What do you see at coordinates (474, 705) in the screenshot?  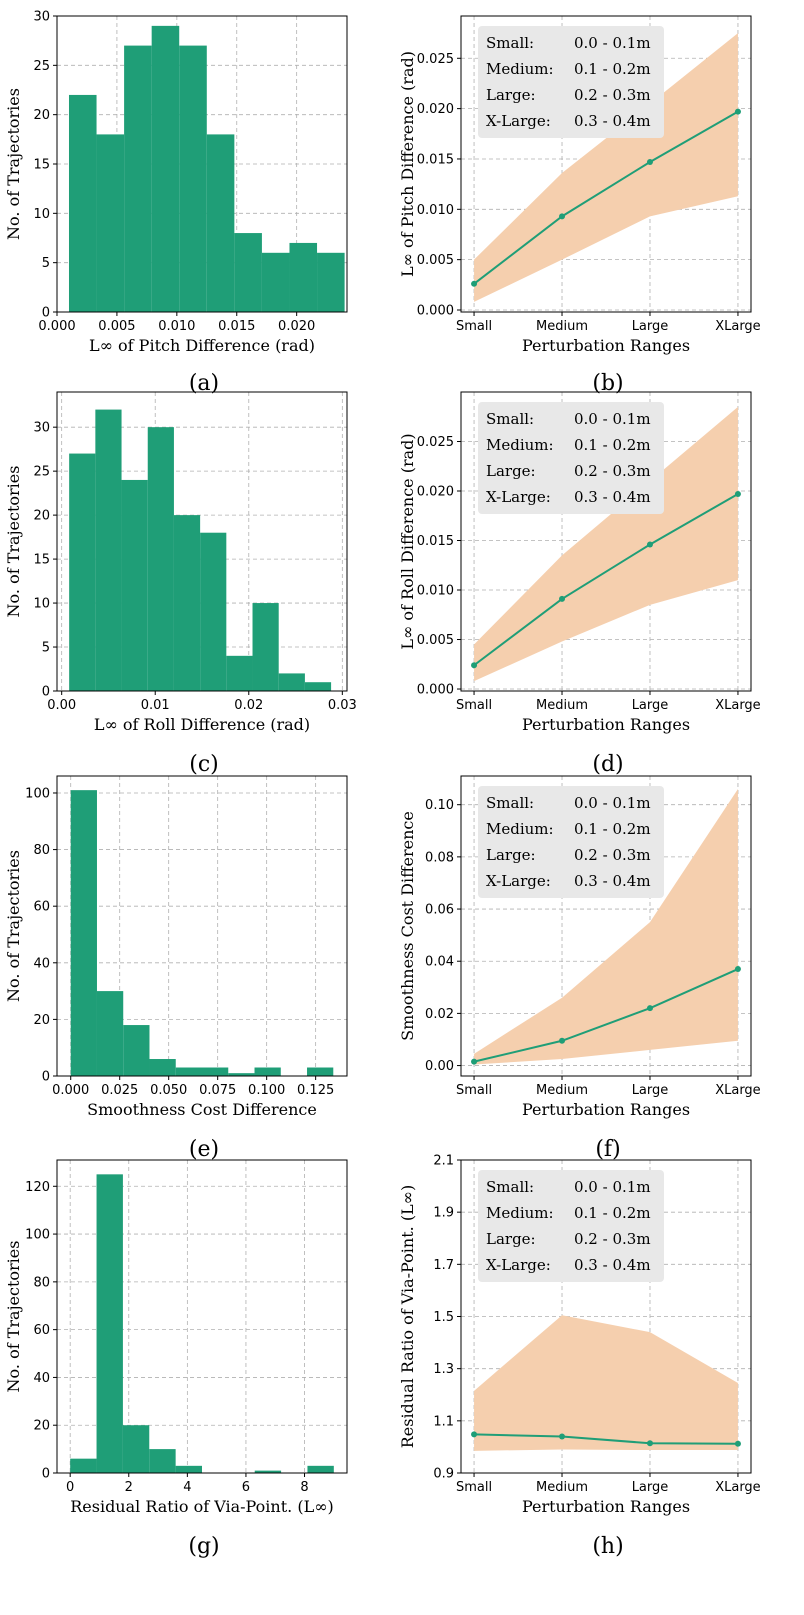 I see `chart-d-x-tick-label: Small` at bounding box center [474, 705].